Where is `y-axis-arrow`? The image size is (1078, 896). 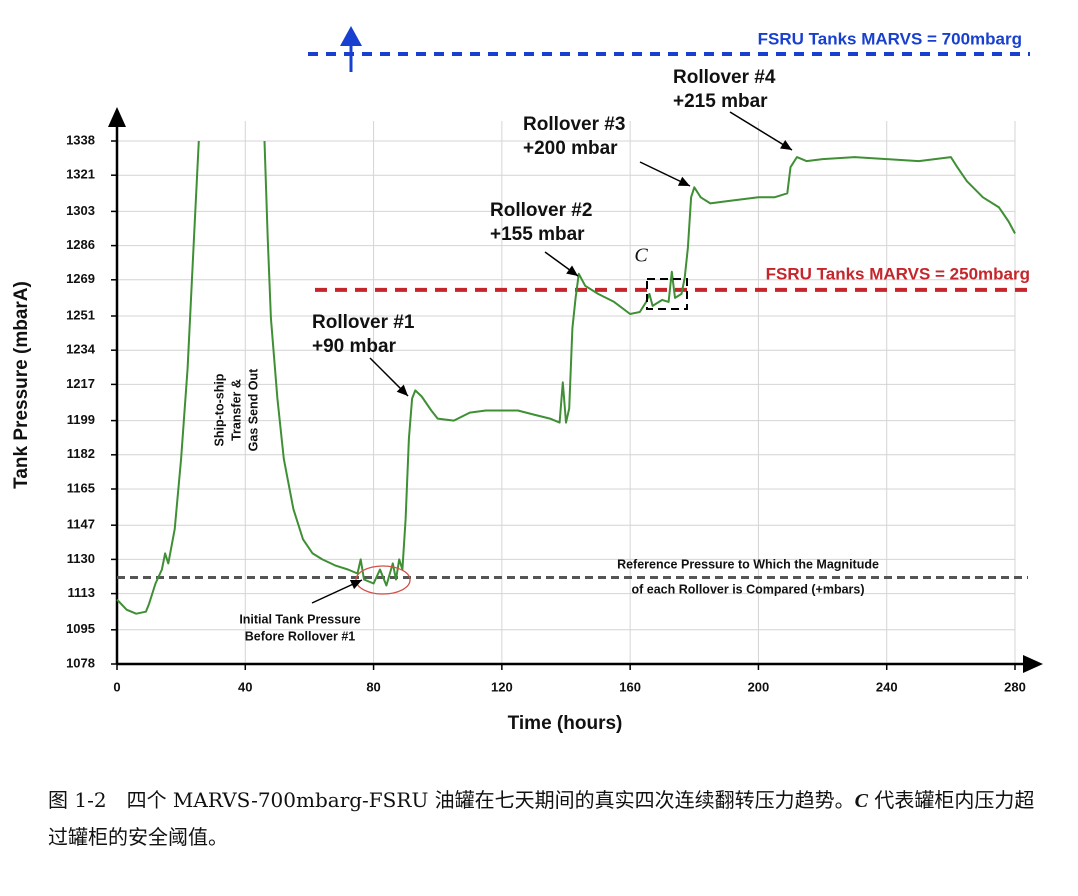
y-axis-arrow is located at coordinates (117, 117).